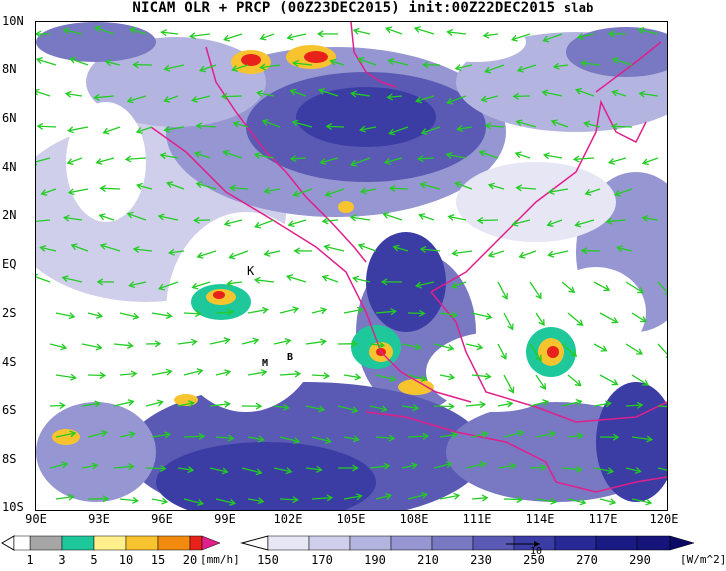 This screenshot has height=571, width=726. What do you see at coordinates (578, 8) in the screenshot?
I see `title-suffix: slab` at bounding box center [578, 8].